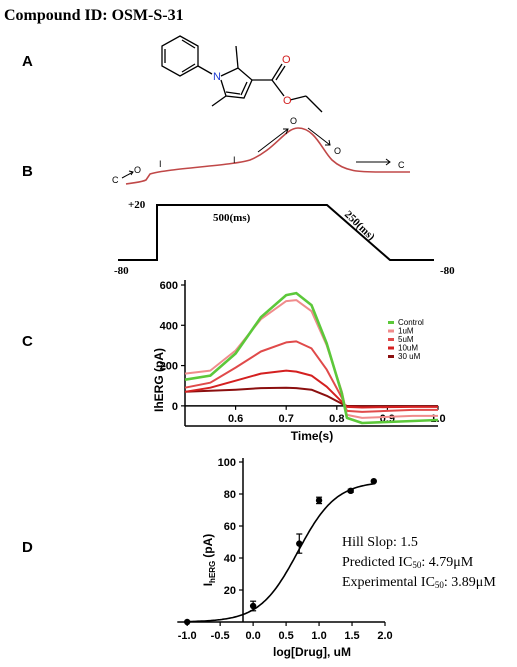 The image size is (517, 667). What do you see at coordinates (336, 419) in the screenshot?
I see `c-x-tick-label: 0.8` at bounding box center [336, 419].